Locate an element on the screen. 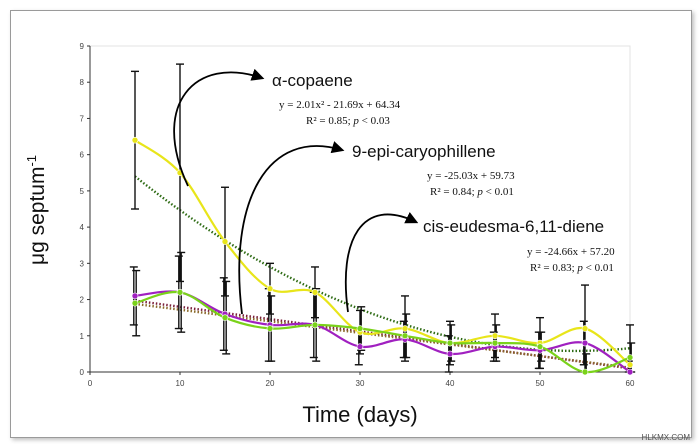  y-axis-title: μg septum-1 is located at coordinates (36, 210).